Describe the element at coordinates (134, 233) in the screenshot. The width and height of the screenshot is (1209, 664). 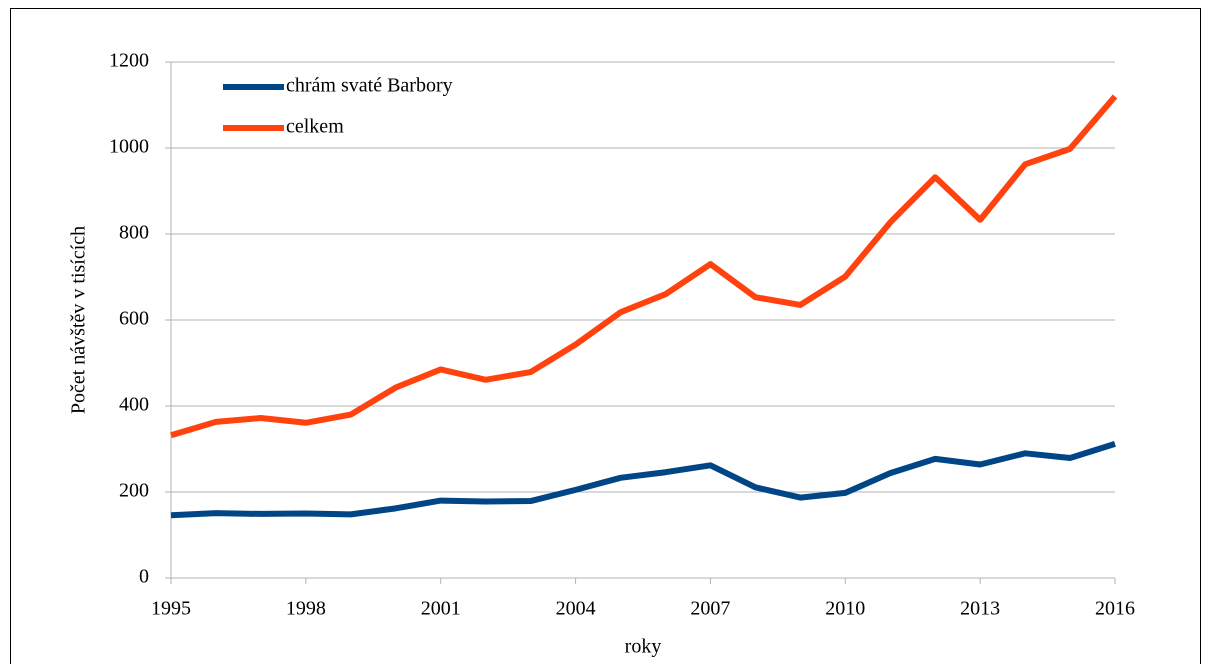
I see `y-tick-label: 800` at that location.